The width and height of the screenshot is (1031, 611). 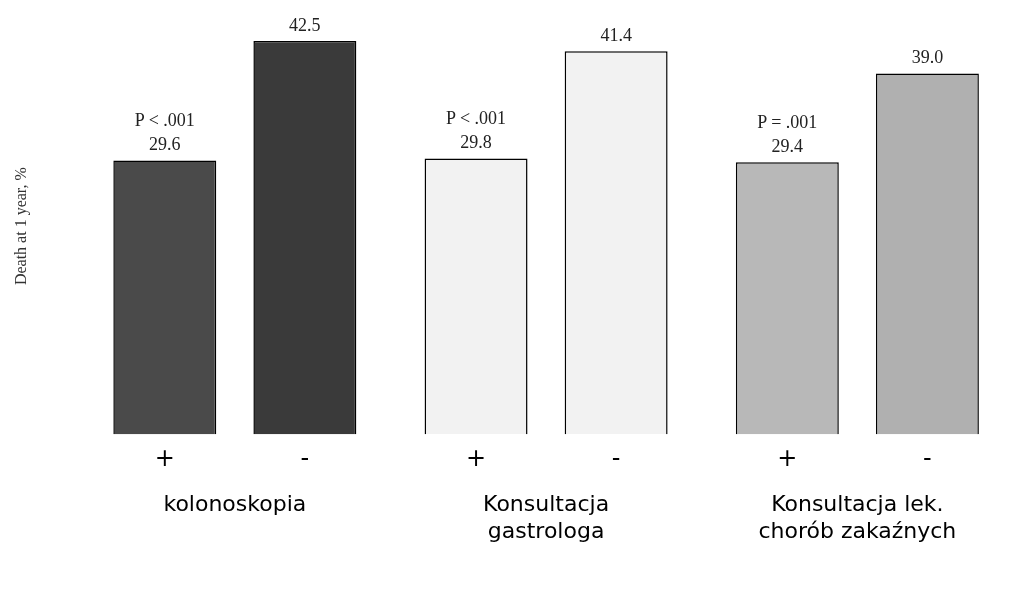 What do you see at coordinates (787, 146) in the screenshot?
I see `data-label: 29.4` at bounding box center [787, 146].